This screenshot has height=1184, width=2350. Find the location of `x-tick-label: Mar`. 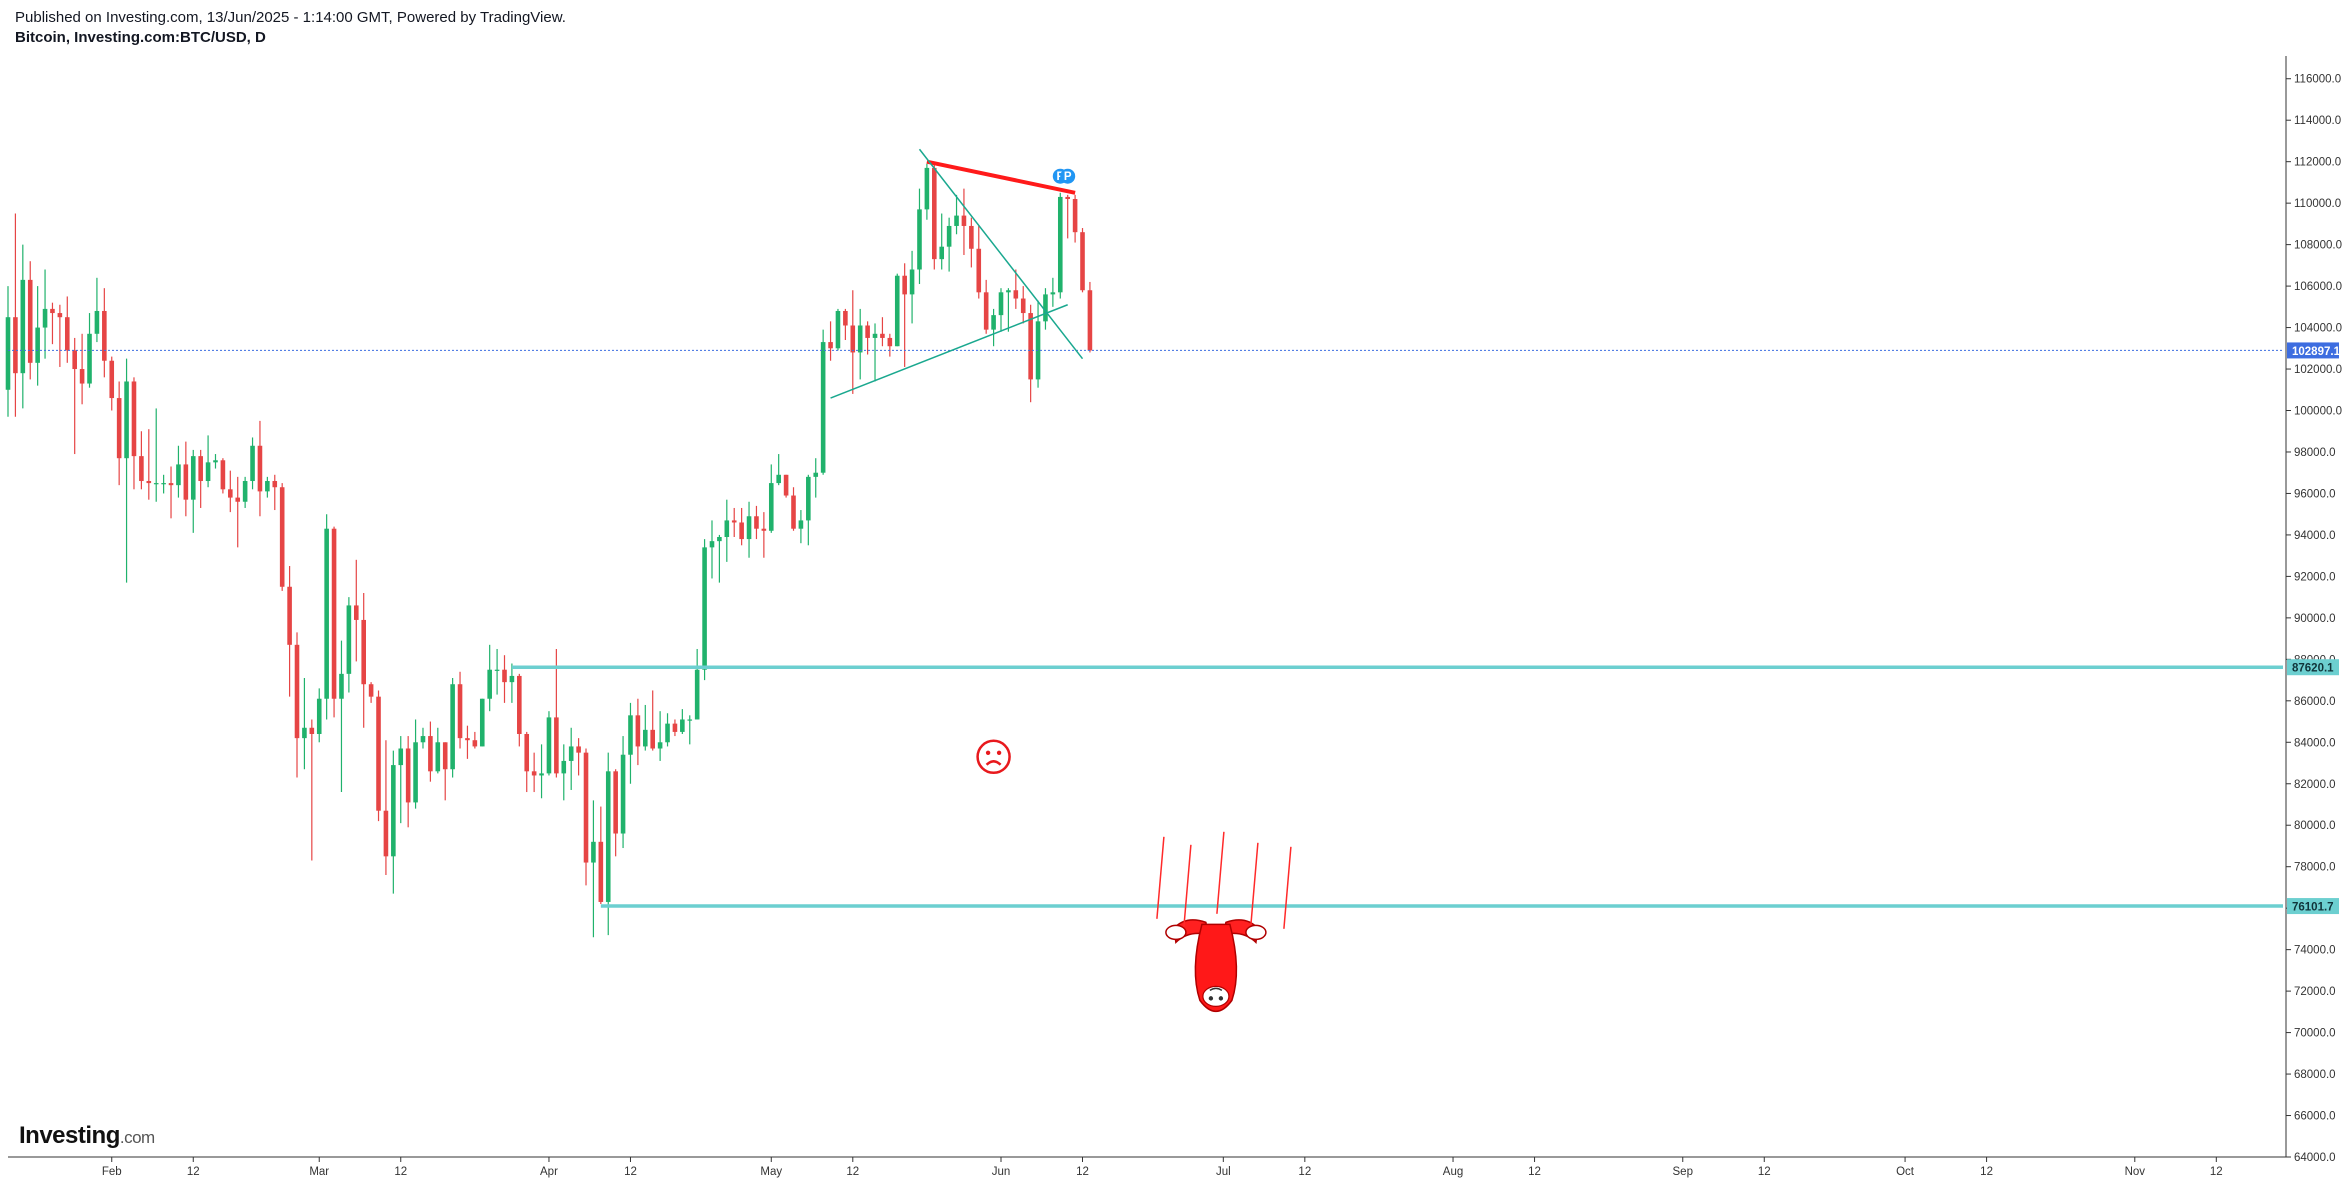

x-tick-label: Mar is located at coordinates (319, 1172).